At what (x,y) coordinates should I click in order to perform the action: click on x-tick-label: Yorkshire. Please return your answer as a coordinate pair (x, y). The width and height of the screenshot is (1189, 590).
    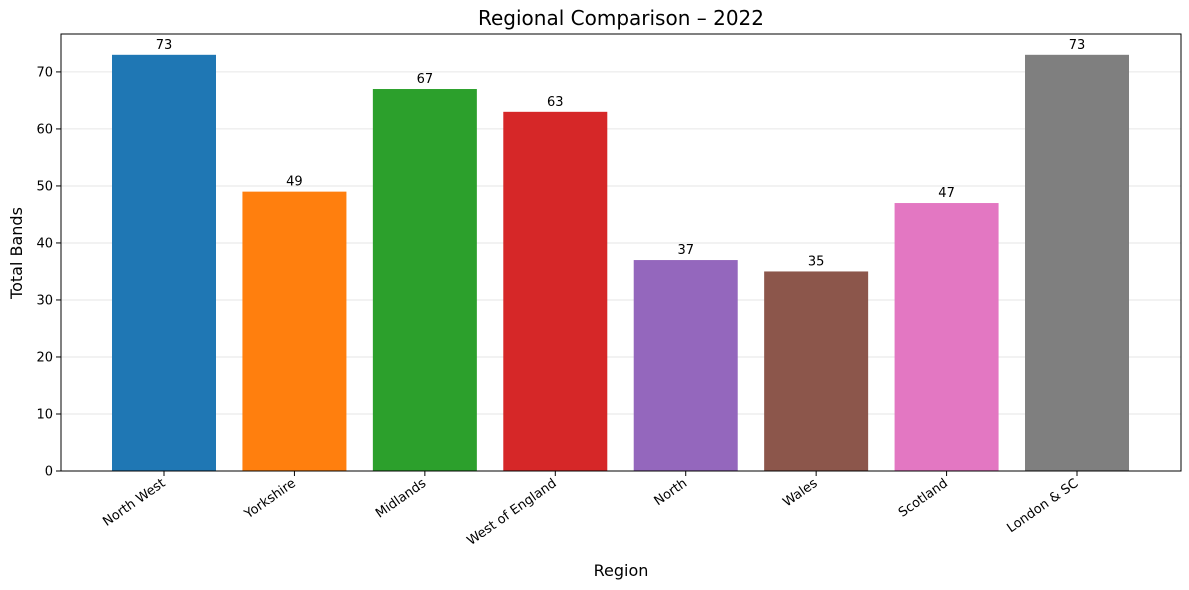
    Looking at the image, I should click on (270, 499).